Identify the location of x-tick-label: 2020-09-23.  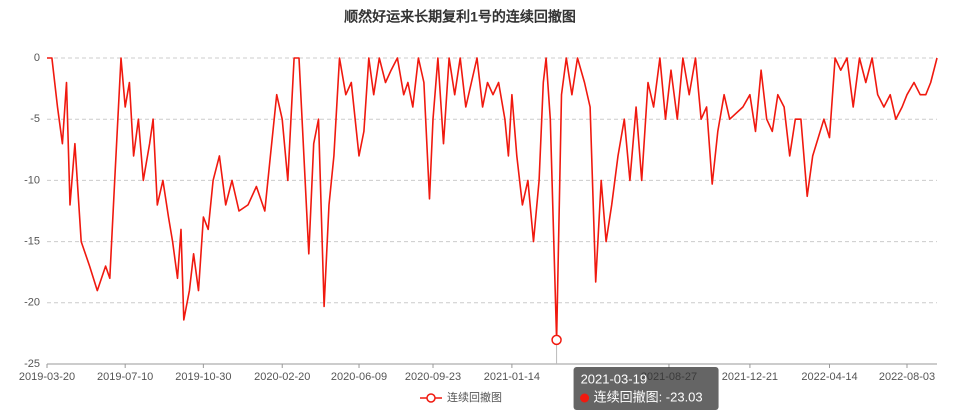
(433, 377).